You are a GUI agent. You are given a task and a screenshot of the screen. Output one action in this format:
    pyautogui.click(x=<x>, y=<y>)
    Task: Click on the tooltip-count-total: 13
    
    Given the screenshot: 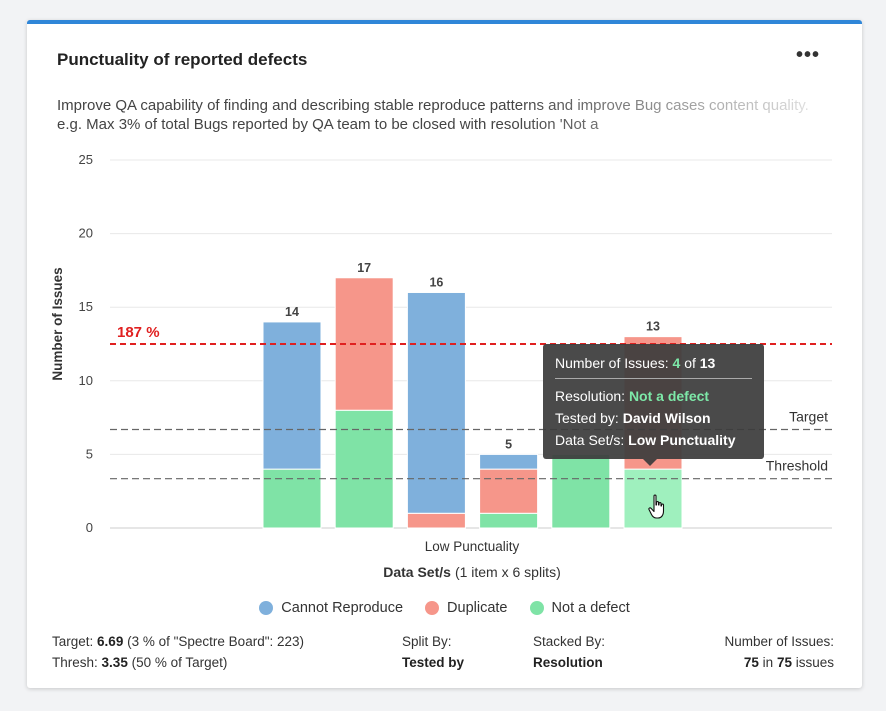 What is the action you would take?
    pyautogui.click(x=707, y=363)
    